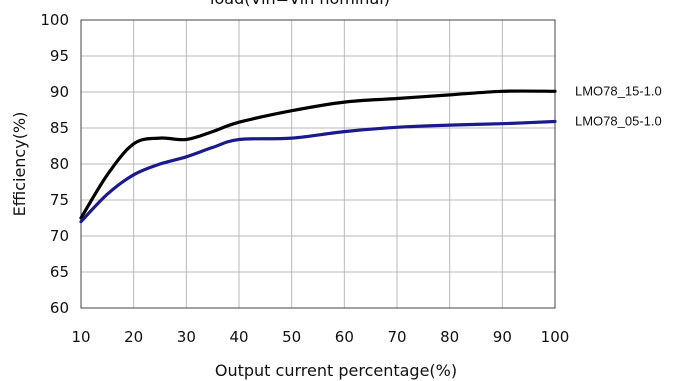 This screenshot has width=688, height=381. Describe the element at coordinates (396, 337) in the screenshot. I see `x-tick-label: 70` at that location.